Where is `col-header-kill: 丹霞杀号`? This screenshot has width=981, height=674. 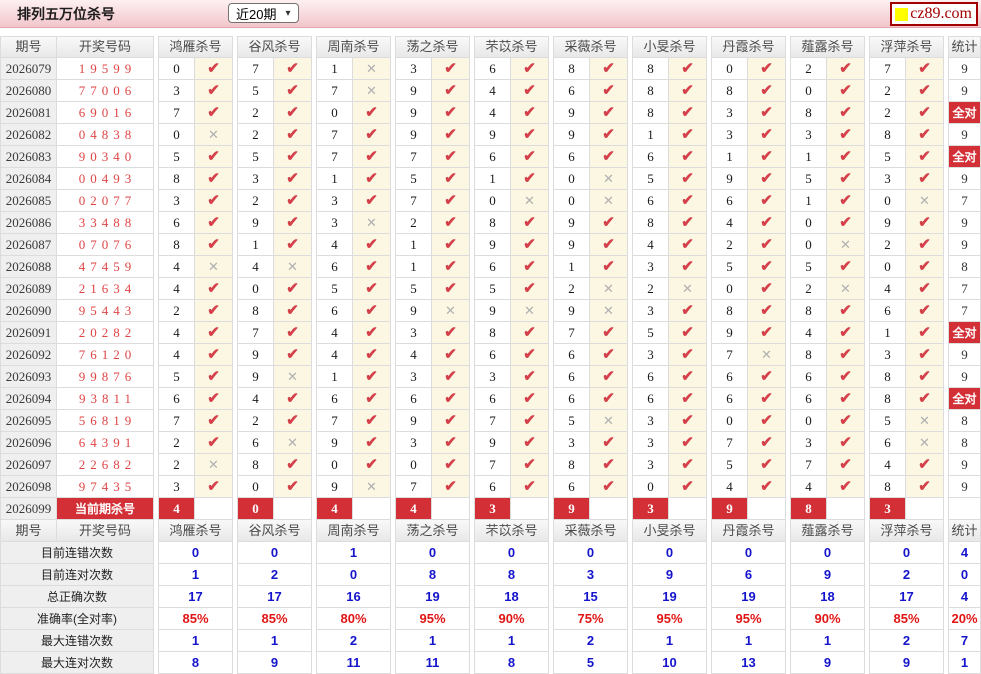 col-header-kill: 丹霞杀号 is located at coordinates (748, 531).